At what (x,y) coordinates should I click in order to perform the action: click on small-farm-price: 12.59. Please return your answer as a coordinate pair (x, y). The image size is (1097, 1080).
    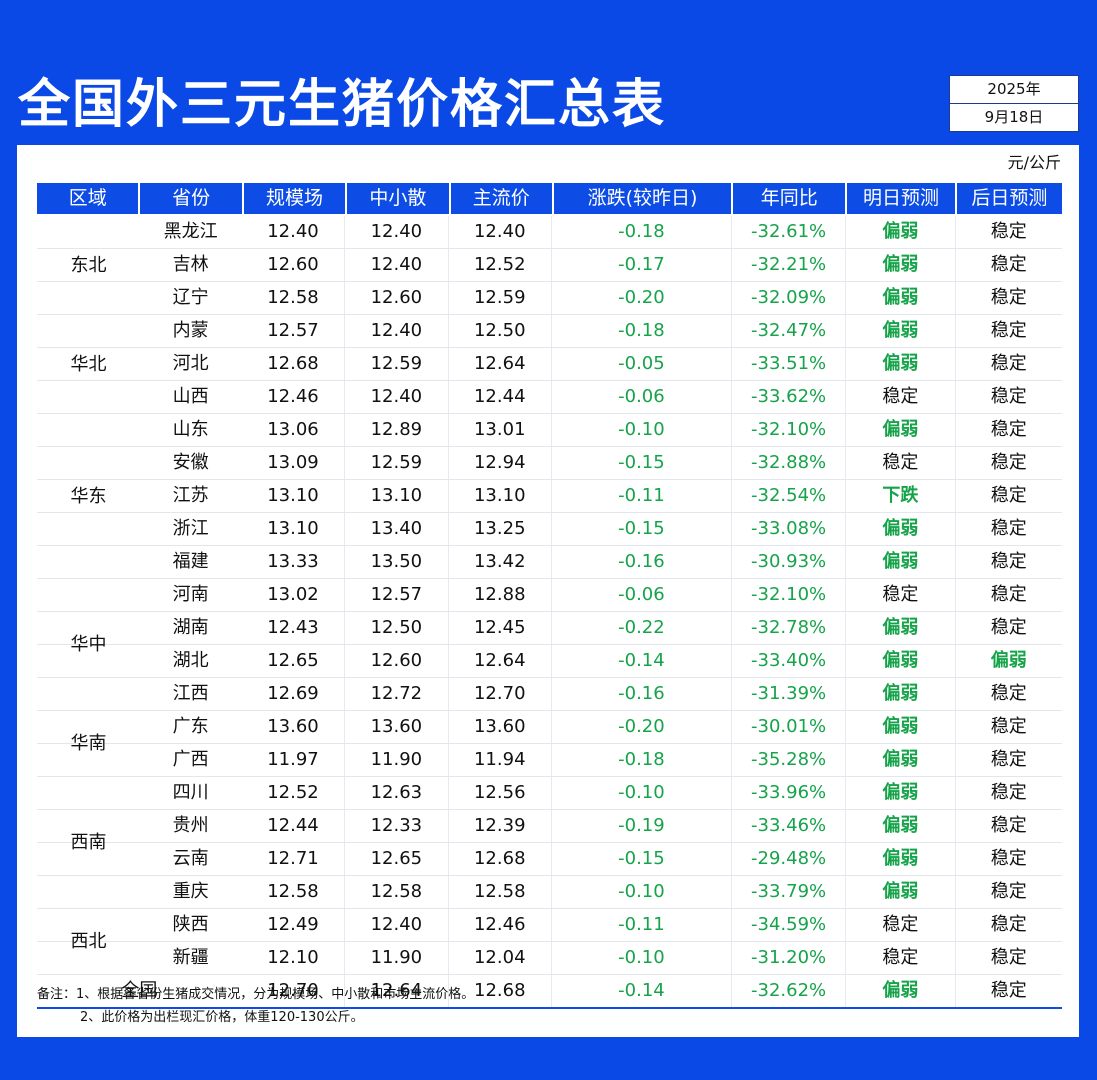
    Looking at the image, I should click on (397, 463).